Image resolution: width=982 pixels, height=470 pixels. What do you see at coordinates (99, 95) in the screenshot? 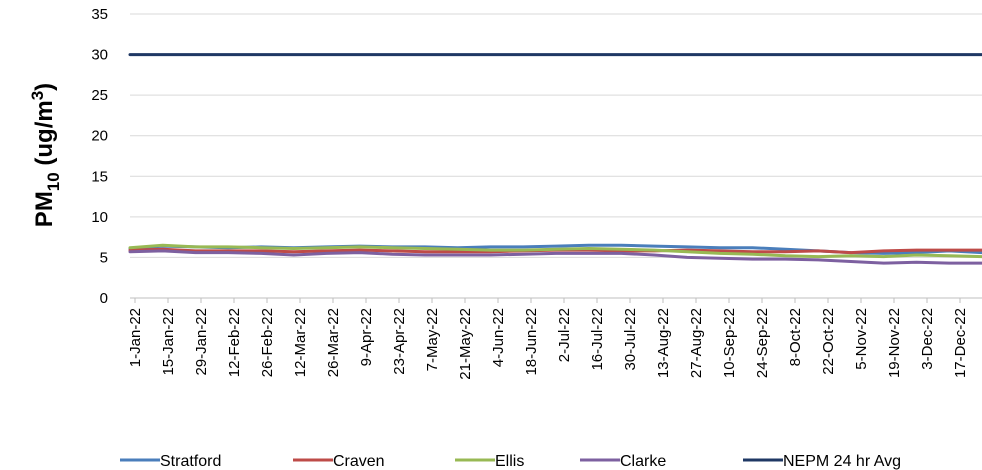
I see `y-tick-label: 25` at bounding box center [99, 95].